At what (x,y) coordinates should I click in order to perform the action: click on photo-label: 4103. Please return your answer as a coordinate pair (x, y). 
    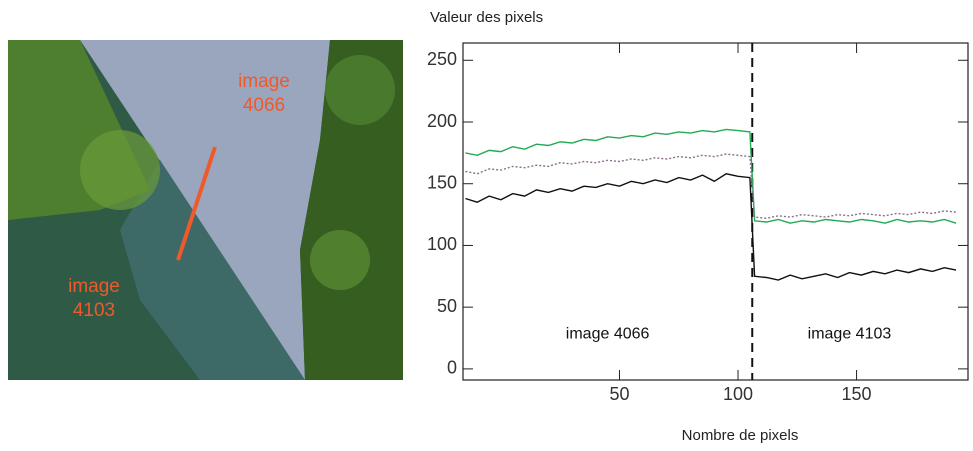
    Looking at the image, I should click on (94, 310).